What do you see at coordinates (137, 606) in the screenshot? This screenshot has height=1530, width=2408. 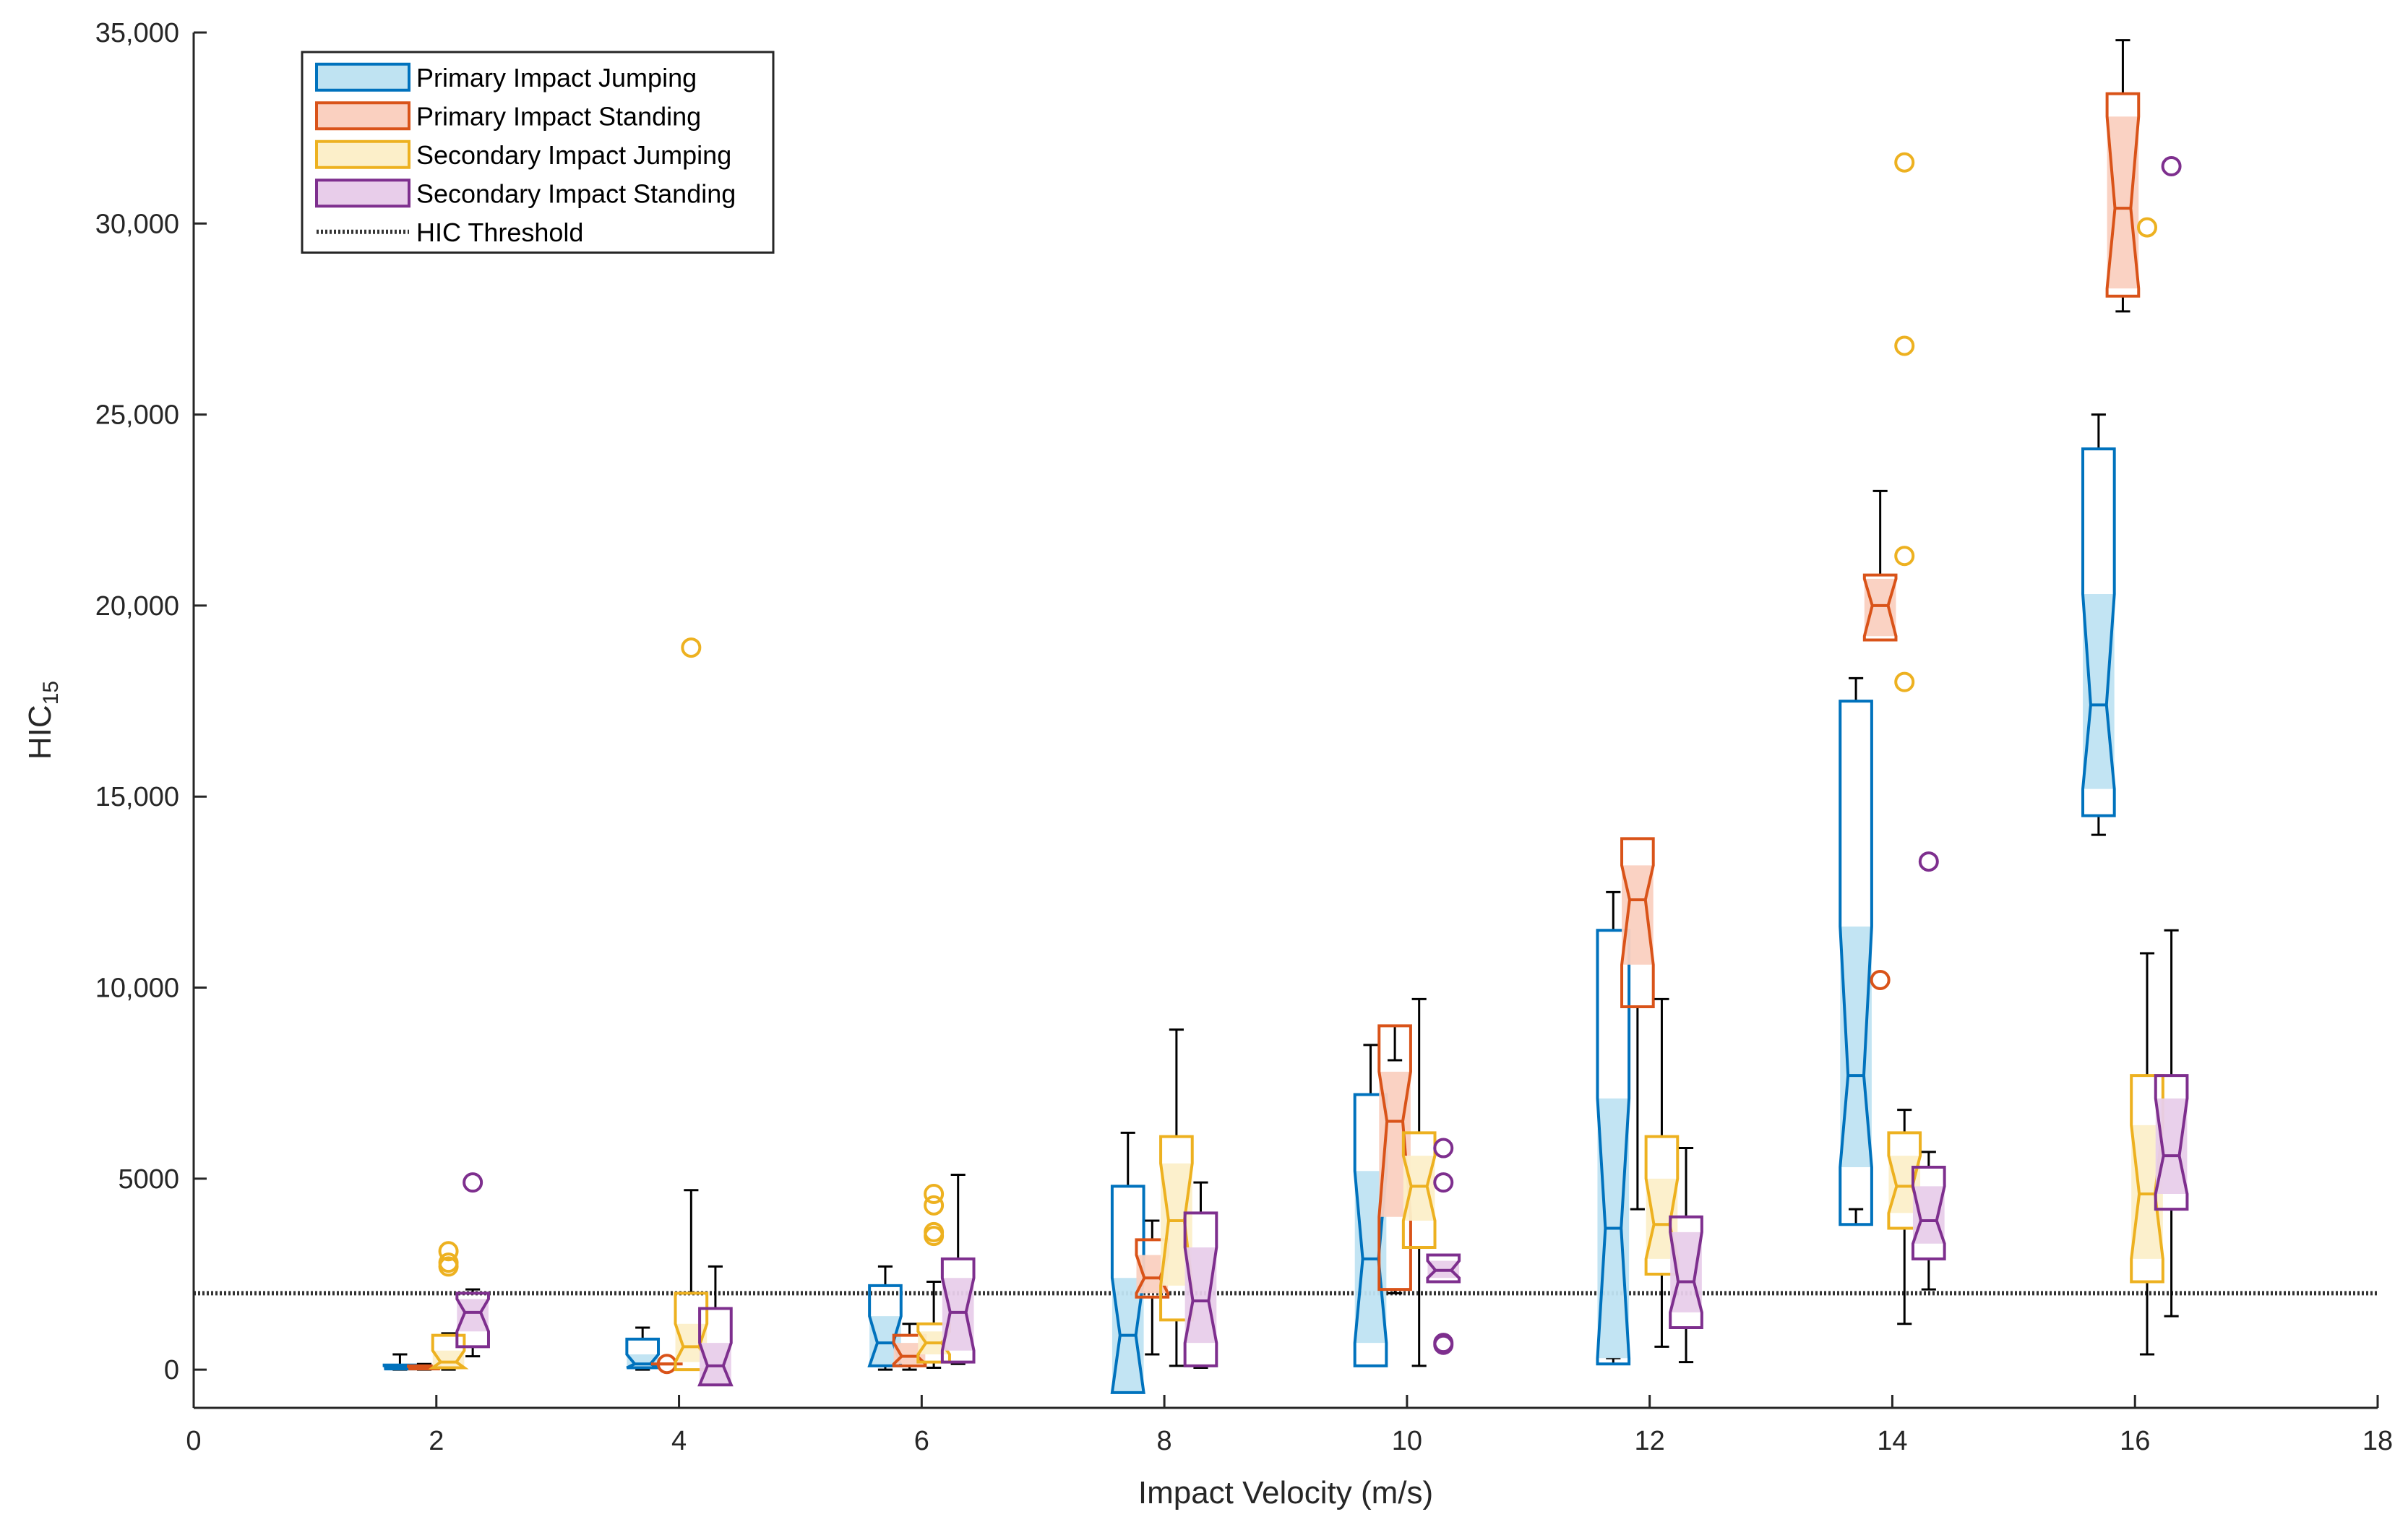 I see `y-tick-label: 20,000` at bounding box center [137, 606].